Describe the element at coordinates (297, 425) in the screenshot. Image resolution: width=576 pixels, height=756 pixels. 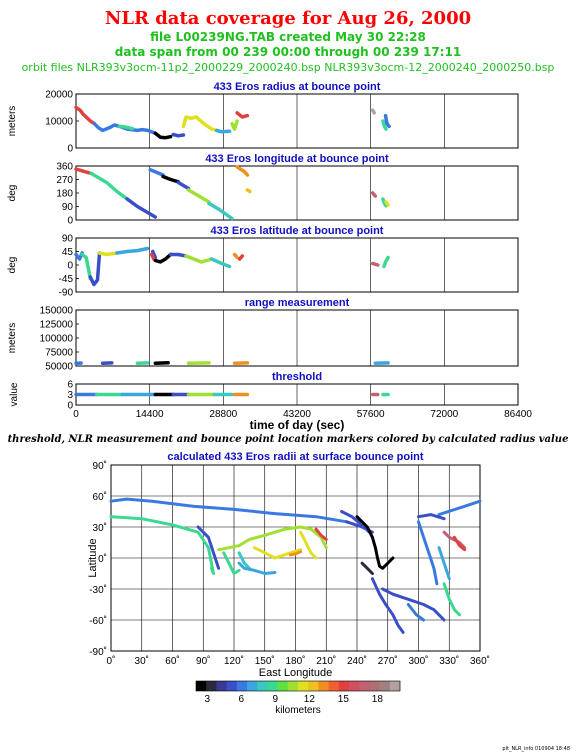
I see `x-axis-label: time of day (sec)` at that location.